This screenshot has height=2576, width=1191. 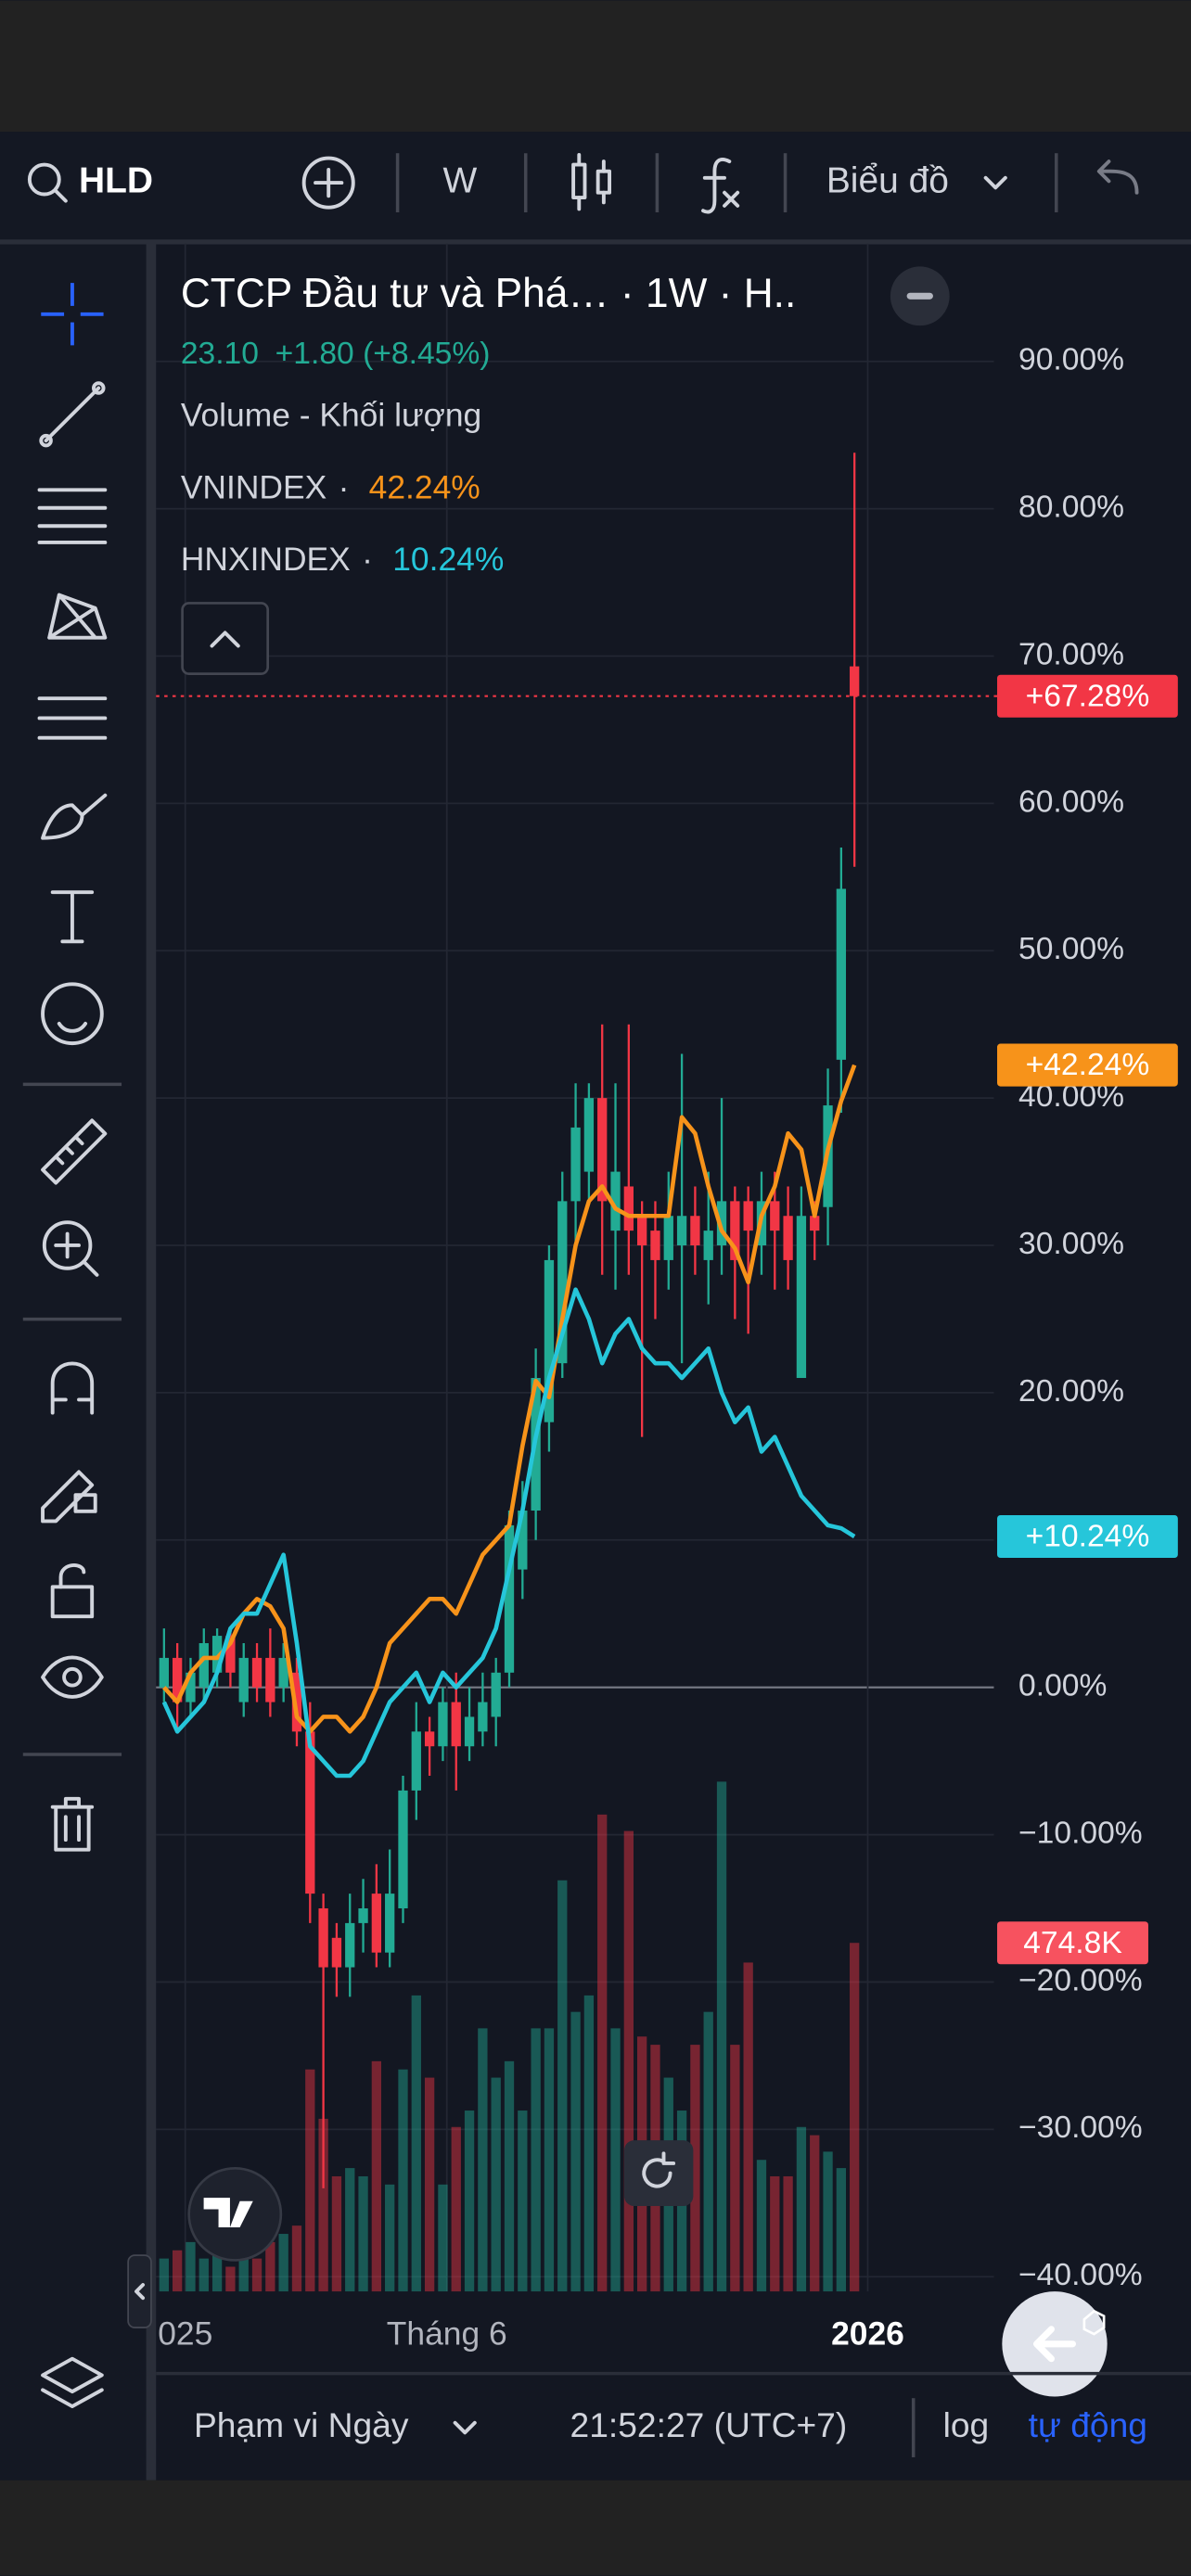 I want to click on text-tool, so click(x=72, y=917).